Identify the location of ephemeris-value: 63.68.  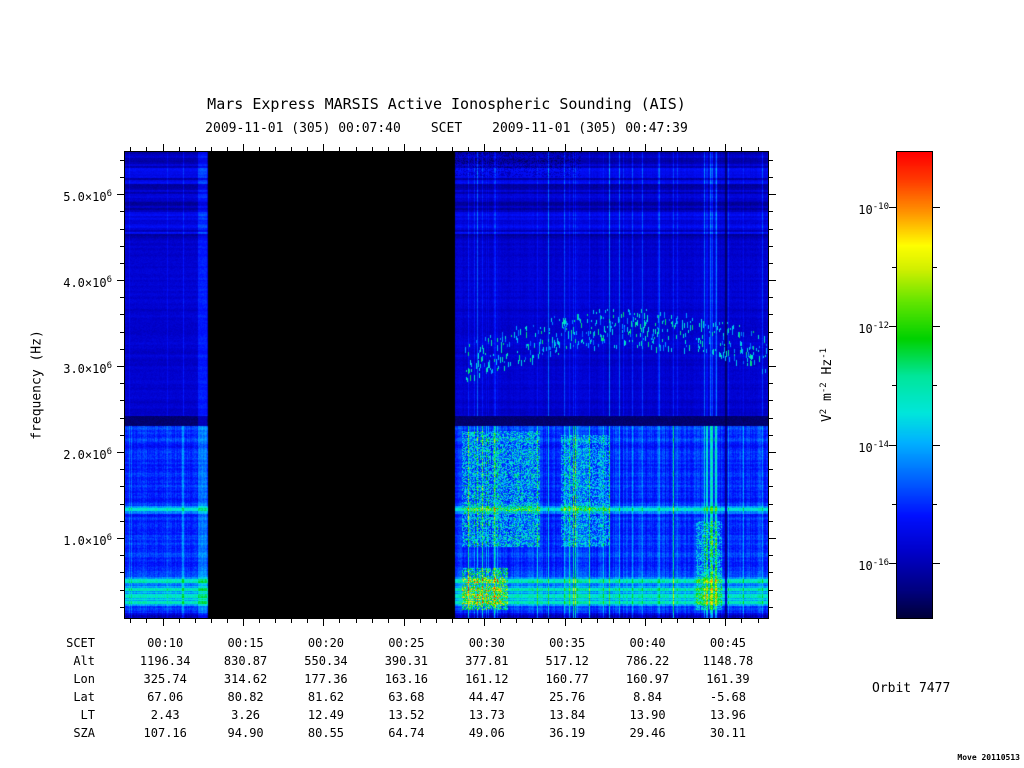
(406, 697).